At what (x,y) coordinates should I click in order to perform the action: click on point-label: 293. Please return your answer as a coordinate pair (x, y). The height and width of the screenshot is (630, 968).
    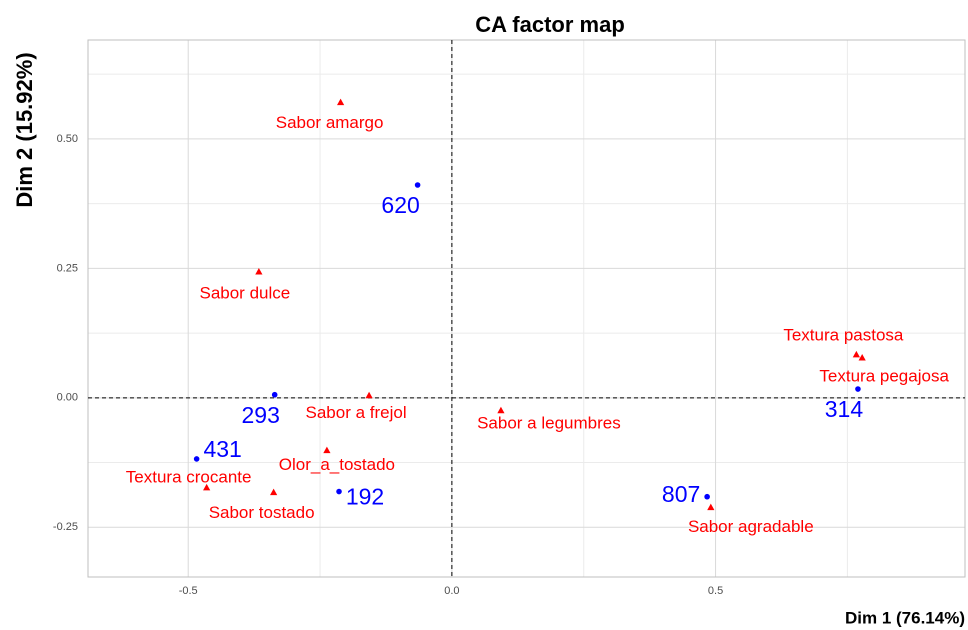
    Looking at the image, I should click on (260, 415).